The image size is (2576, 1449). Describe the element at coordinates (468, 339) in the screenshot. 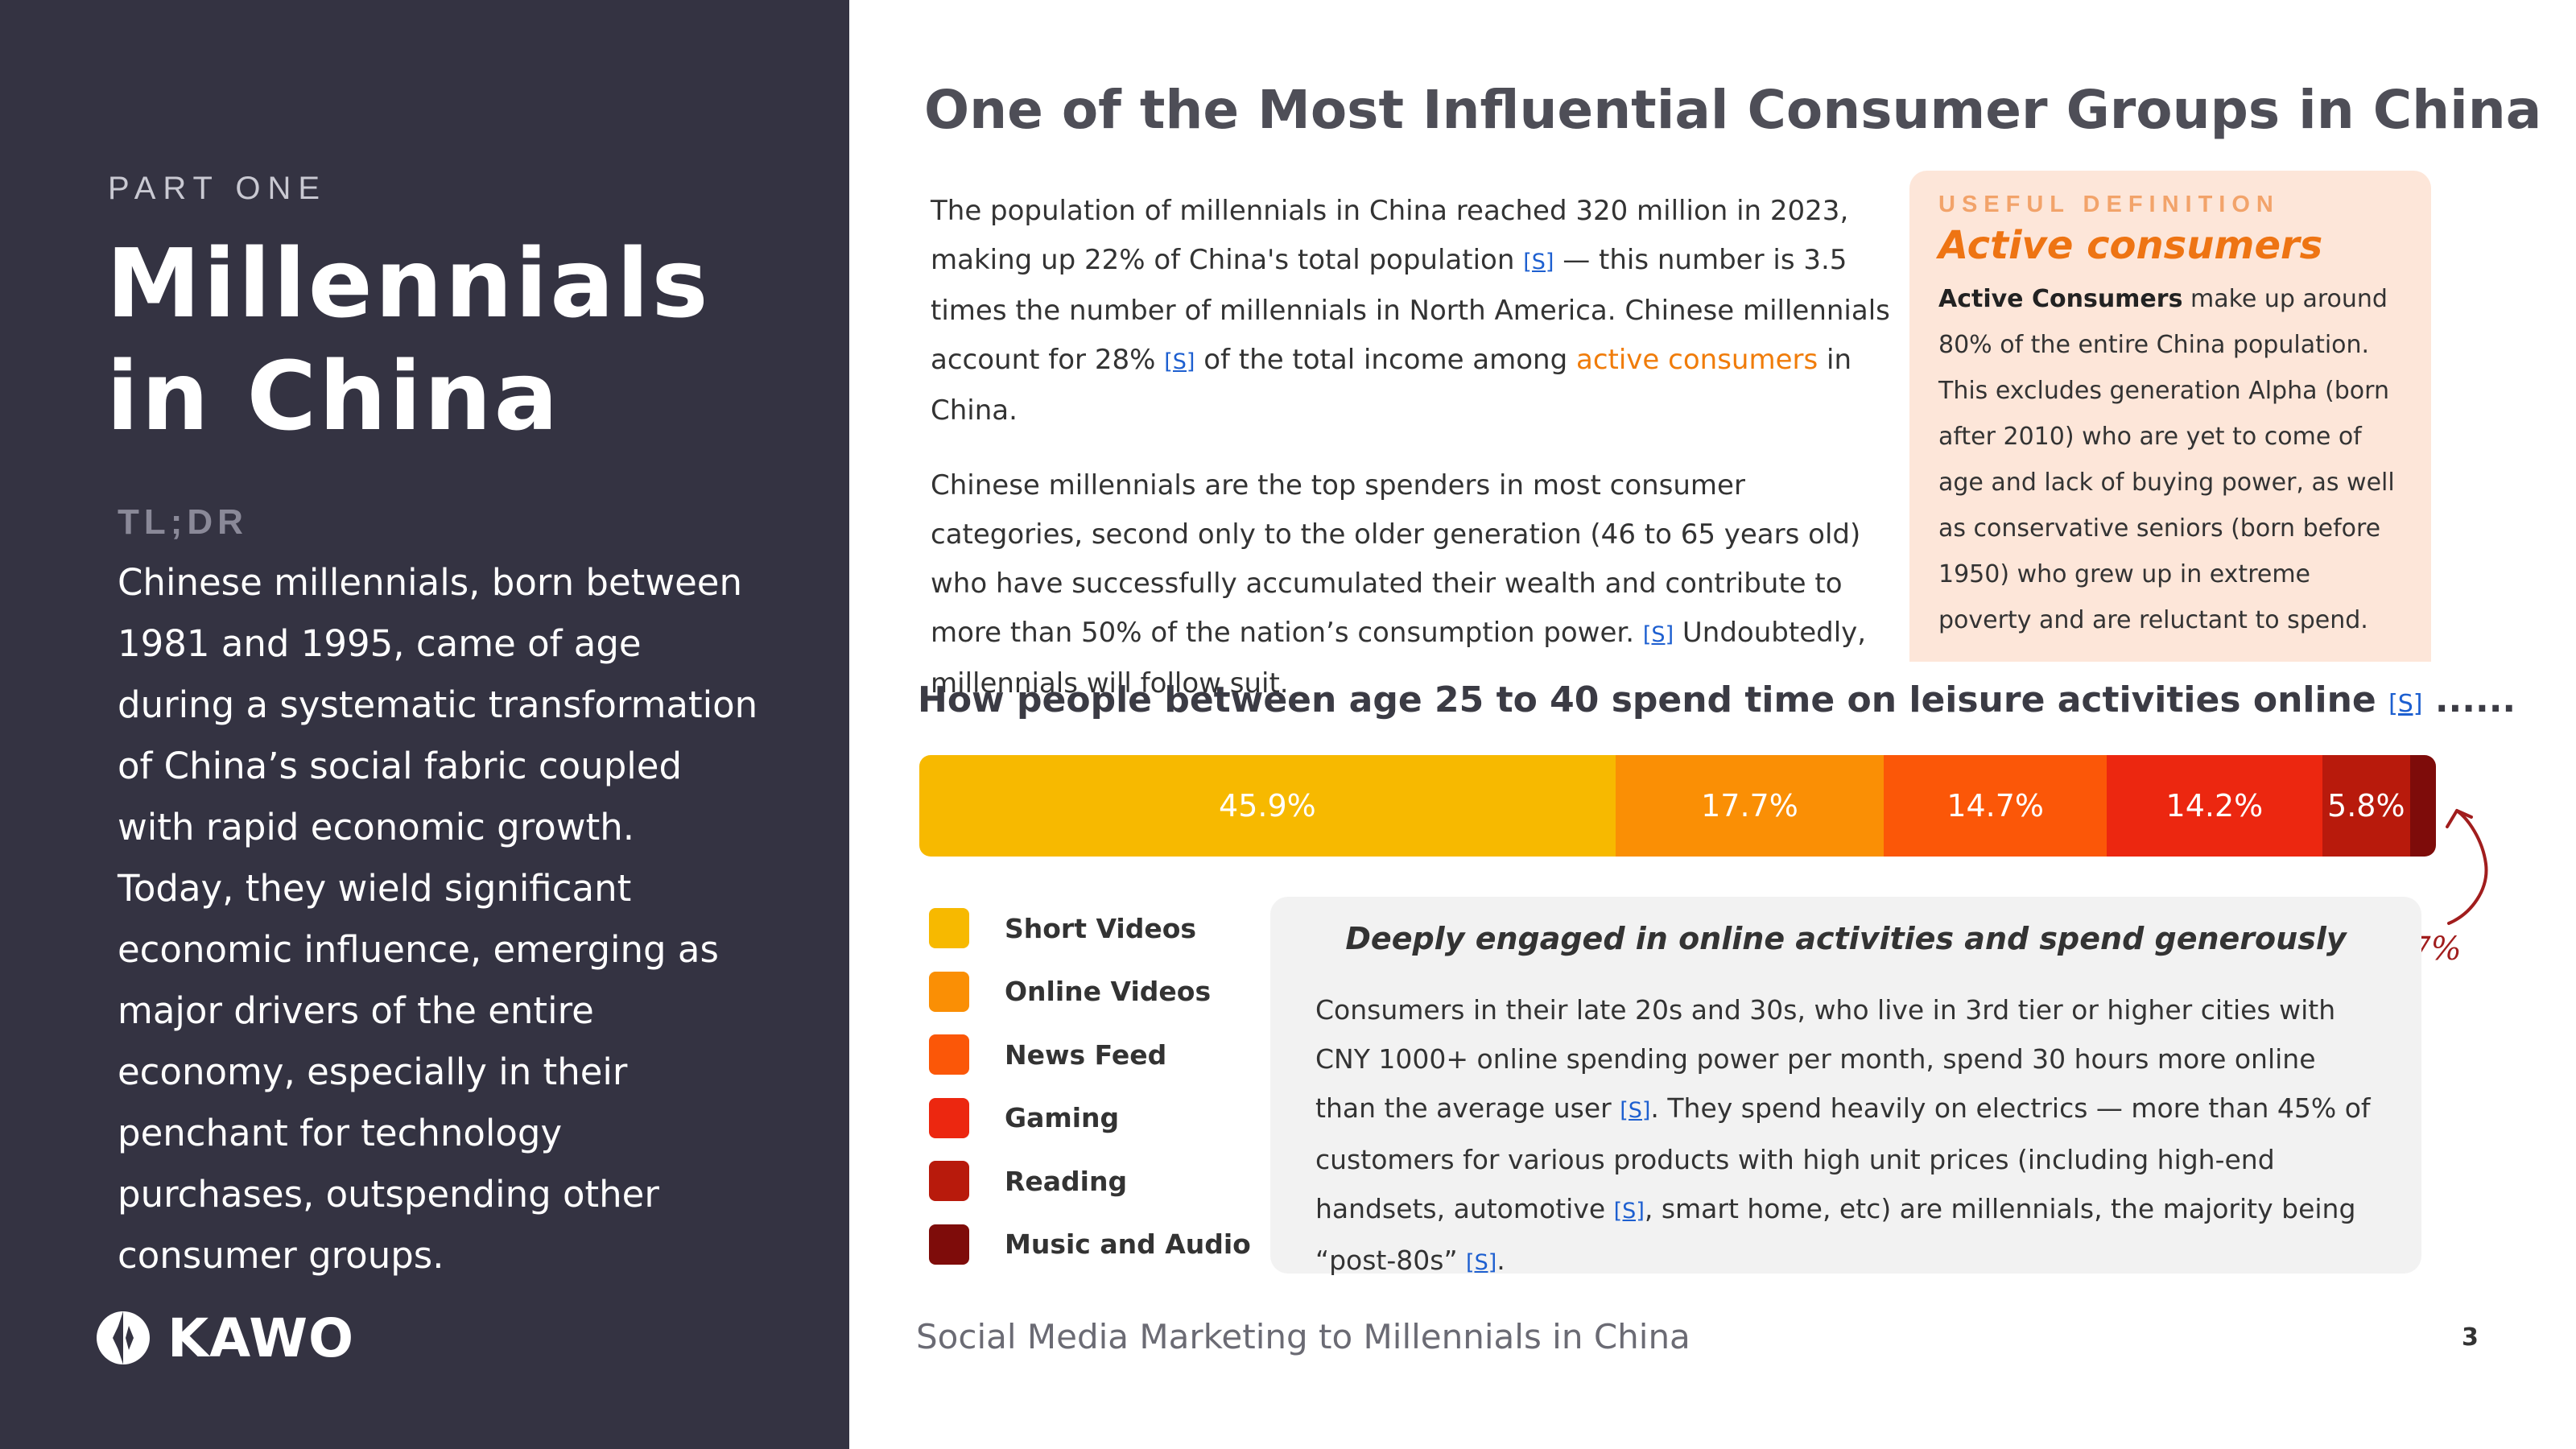

I see `section-title: Millennials in China` at that location.